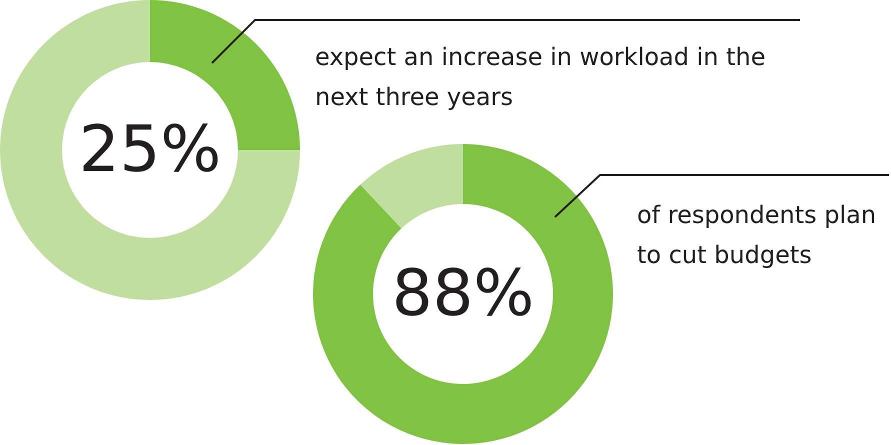  What do you see at coordinates (760, 235) in the screenshot?
I see `text: of respondents plan to cut budgets` at bounding box center [760, 235].